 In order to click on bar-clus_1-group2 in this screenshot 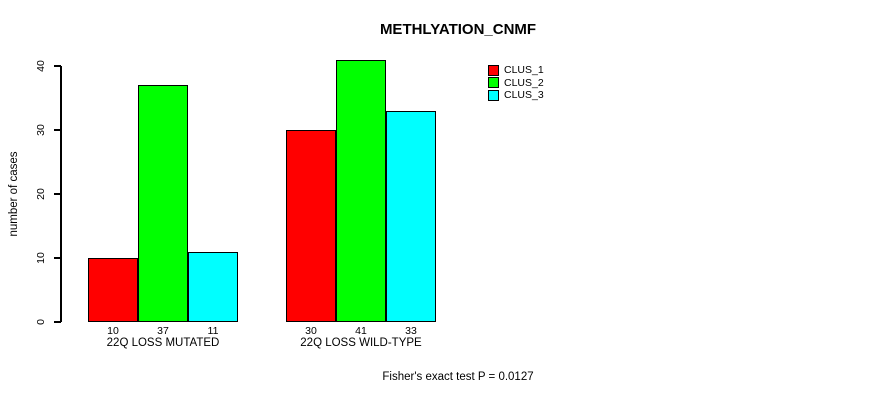, I will do `click(311, 226)`.